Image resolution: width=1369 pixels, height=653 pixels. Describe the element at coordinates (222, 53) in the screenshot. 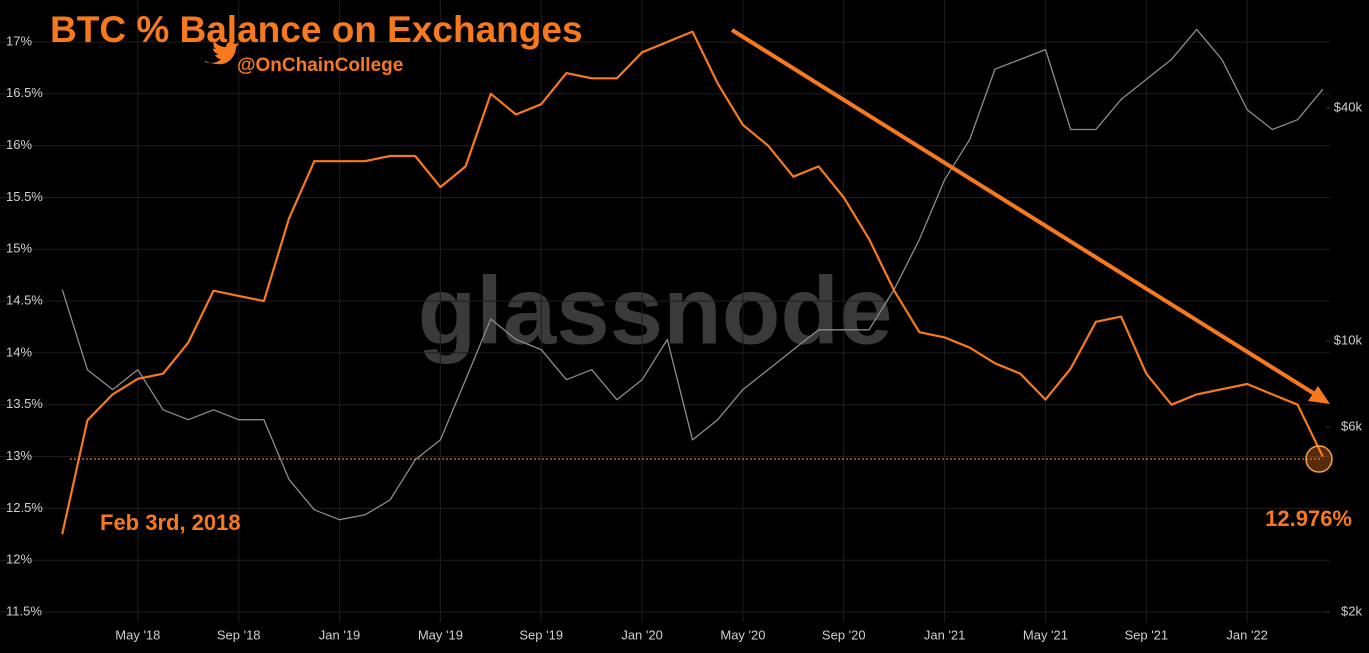

I see `twitter-icon` at that location.